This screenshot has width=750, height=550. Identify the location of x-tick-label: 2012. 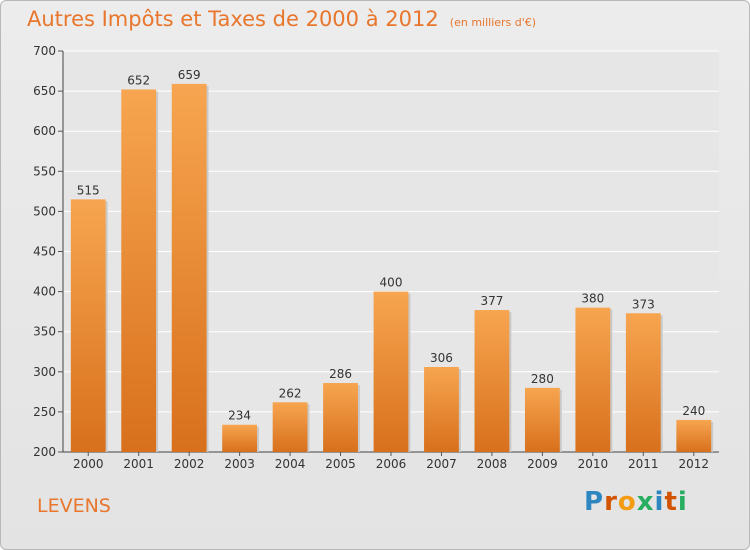
(693, 464).